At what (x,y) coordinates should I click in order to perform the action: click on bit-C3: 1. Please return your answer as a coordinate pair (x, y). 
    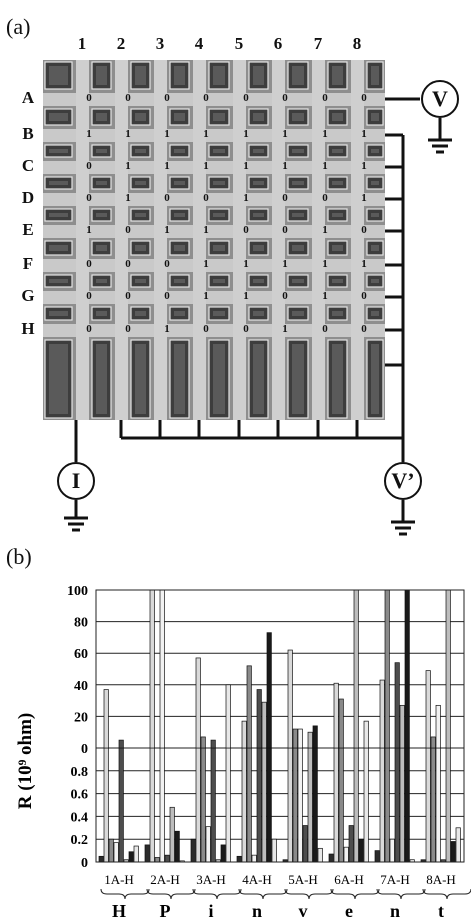
    Looking at the image, I should click on (167, 166).